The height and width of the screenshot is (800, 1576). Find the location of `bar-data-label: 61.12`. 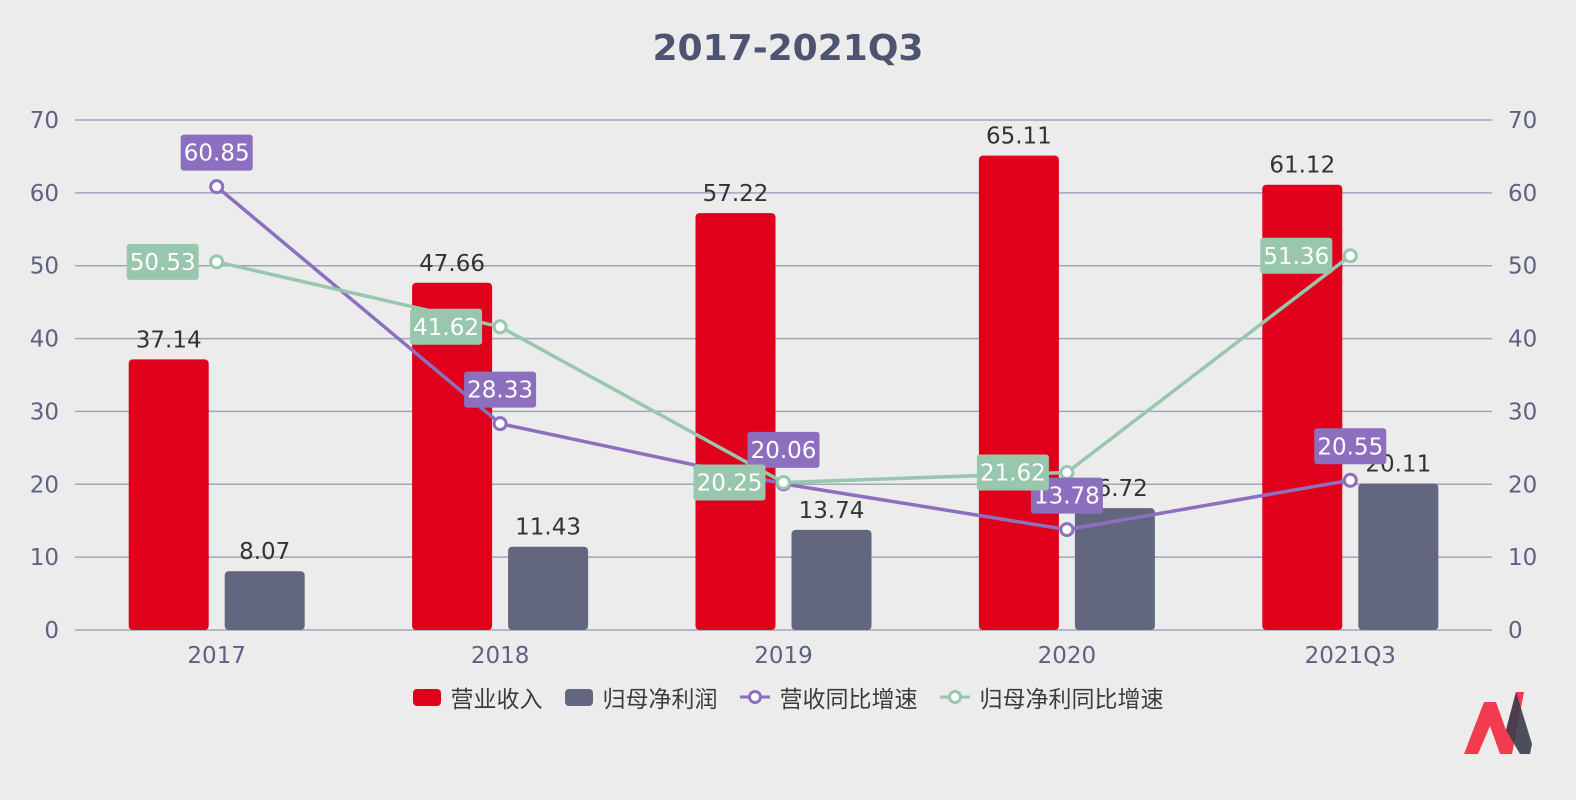

bar-data-label: 61.12 is located at coordinates (1302, 166).